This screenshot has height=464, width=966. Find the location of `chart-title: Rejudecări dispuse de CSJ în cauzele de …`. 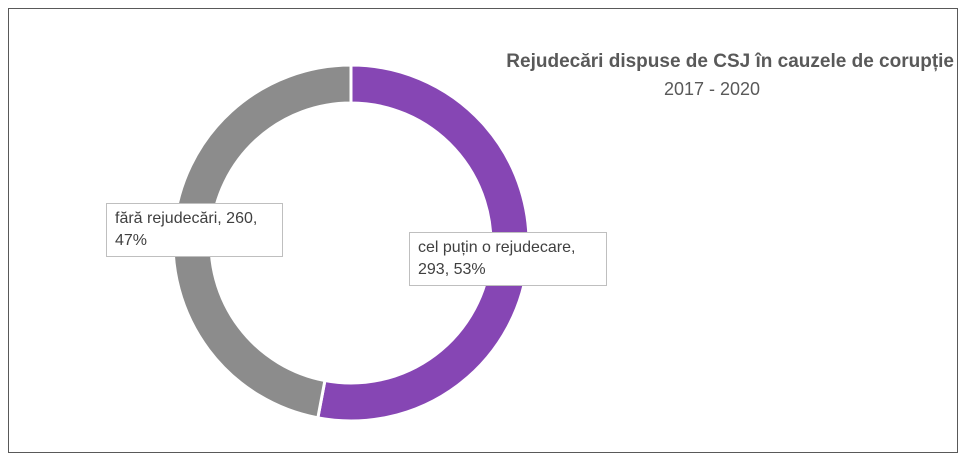

chart-title: Rejudecări dispuse de CSJ în cauzele de … is located at coordinates (730, 61).